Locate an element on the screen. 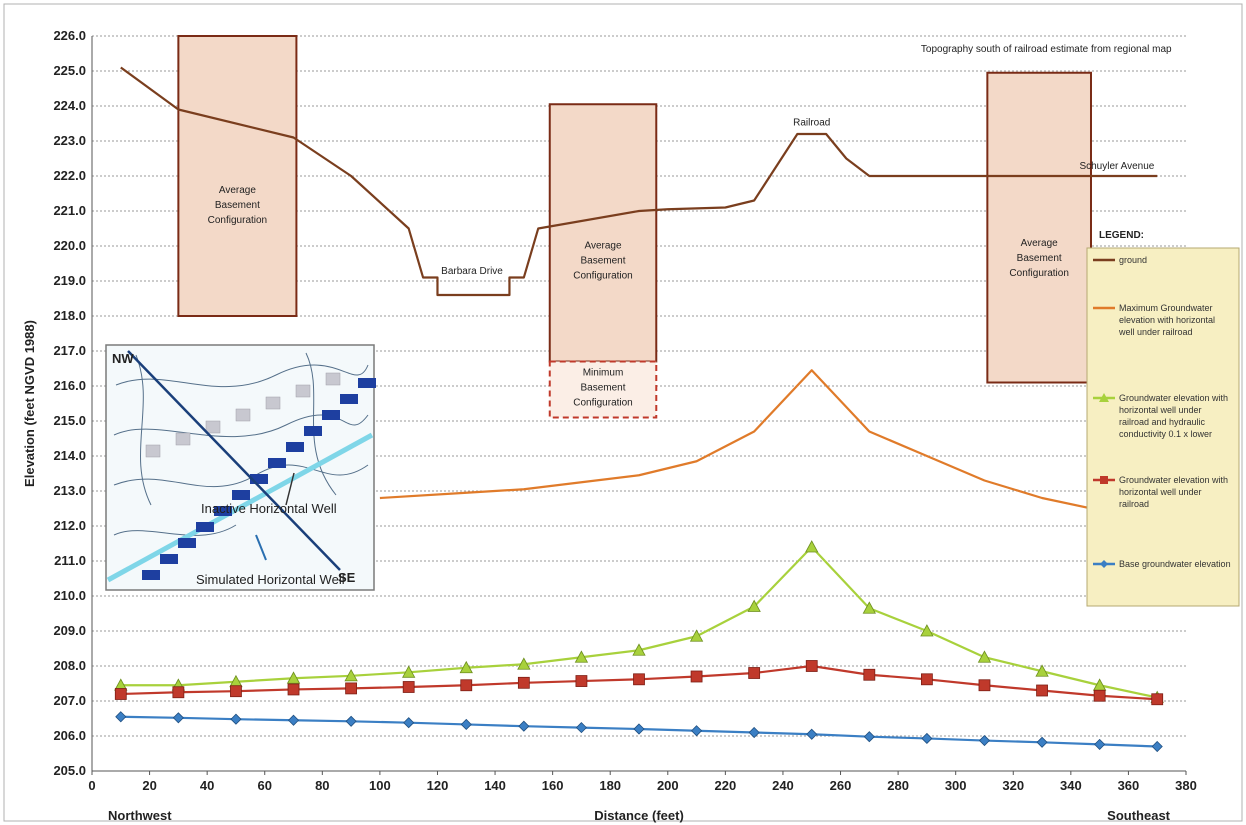 Image resolution: width=1246 pixels, height=825 pixels. basement-label: Minimum is located at coordinates (603, 373).